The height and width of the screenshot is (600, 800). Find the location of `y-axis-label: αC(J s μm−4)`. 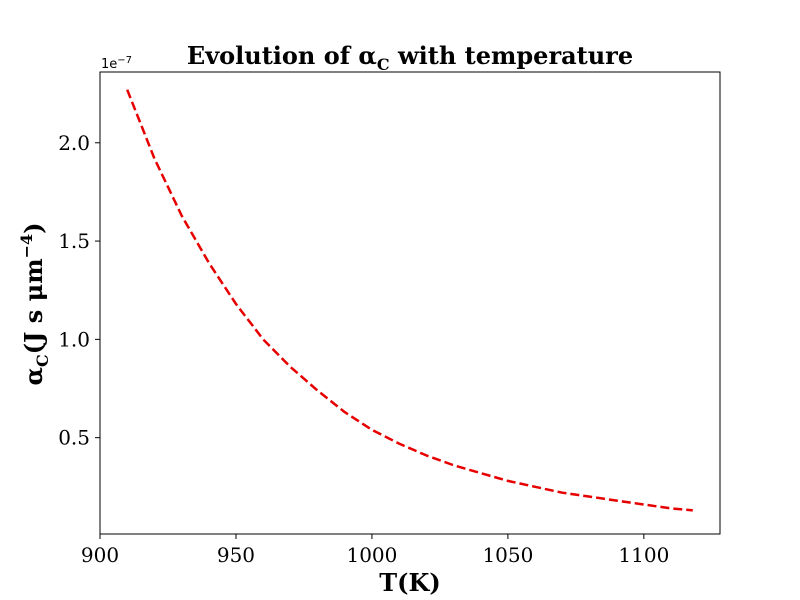

y-axis-label: αC(J s μm−4) is located at coordinates (34, 303).